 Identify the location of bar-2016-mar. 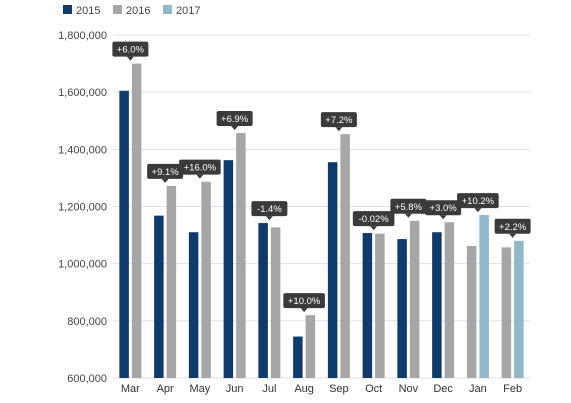
(136, 220).